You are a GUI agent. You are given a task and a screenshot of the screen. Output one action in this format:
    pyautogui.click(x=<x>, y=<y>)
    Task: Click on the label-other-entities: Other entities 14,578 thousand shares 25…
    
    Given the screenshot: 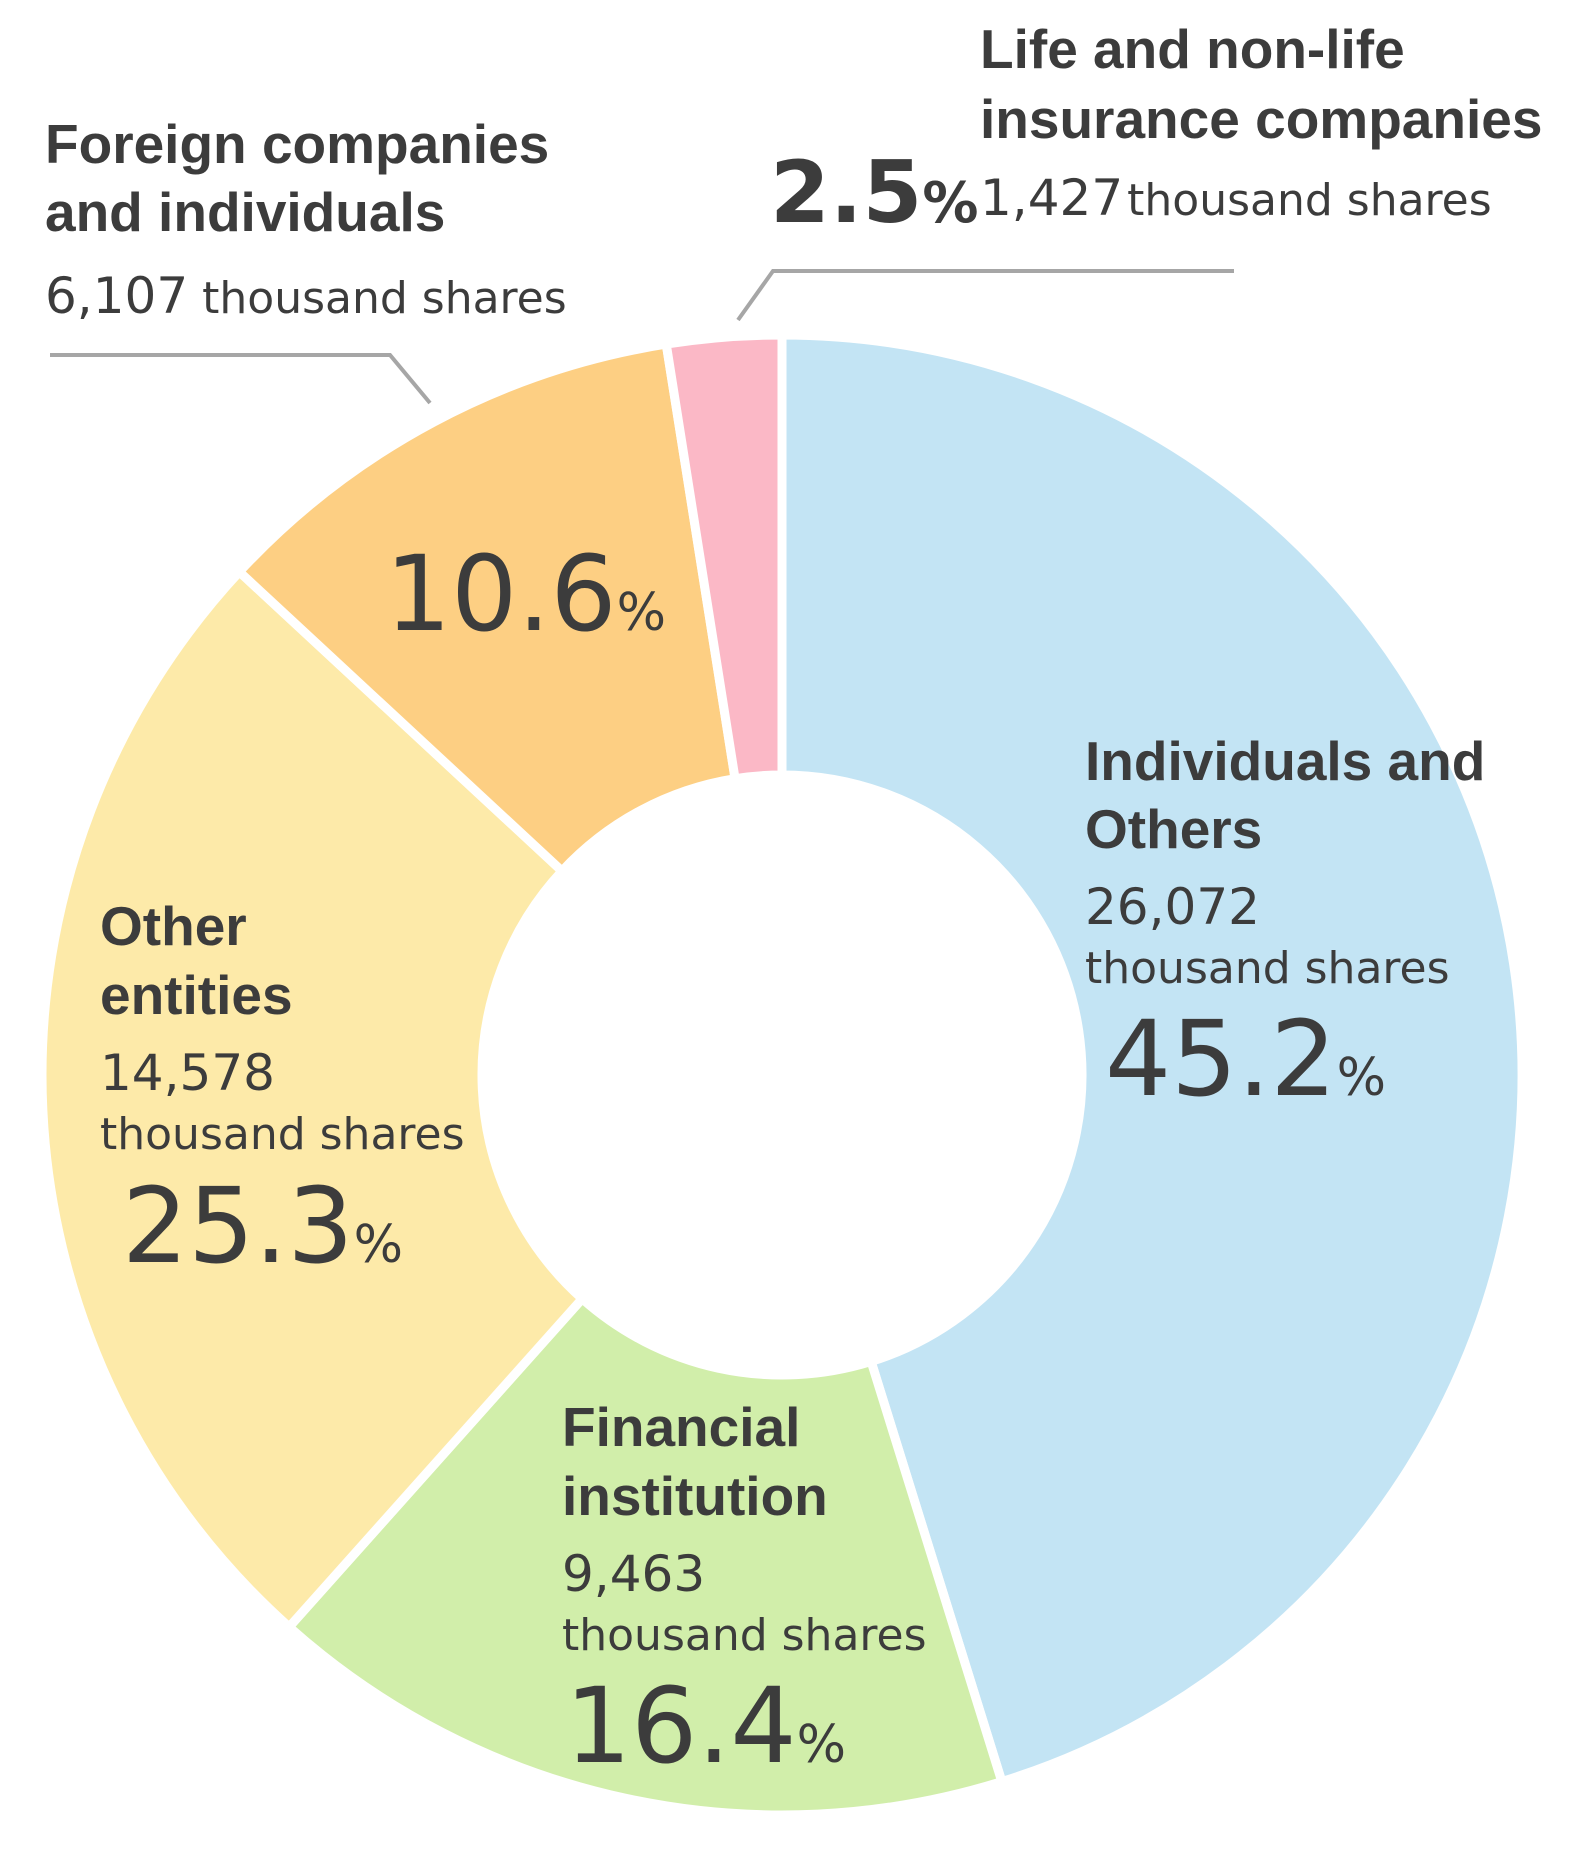 What is the action you would take?
    pyautogui.click(x=282, y=1091)
    